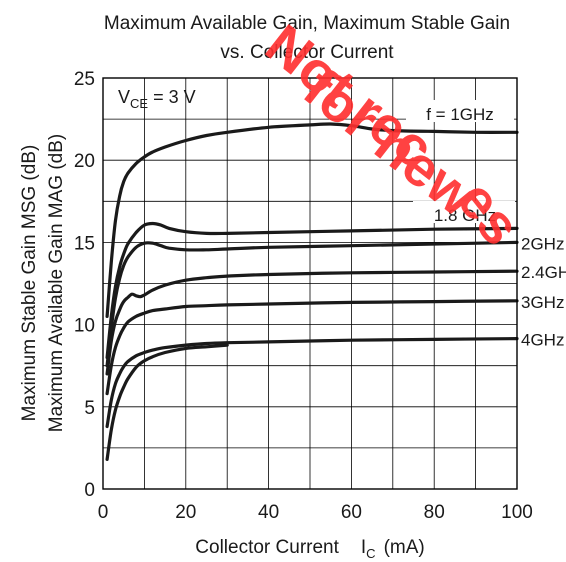  What do you see at coordinates (56, 283) in the screenshot?
I see `y-axis-label-inner: Maximum Available Gain MAG (dB)` at bounding box center [56, 283].